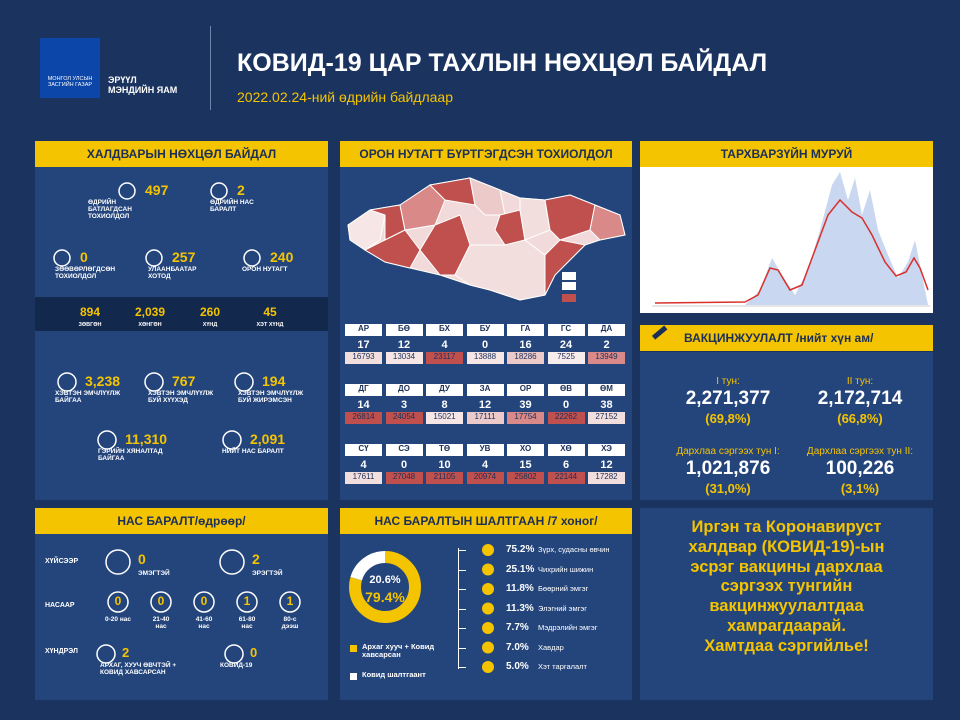 The height and width of the screenshot is (720, 960). What do you see at coordinates (520, 549) in the screenshot?
I see `cause-value: 75.2%` at bounding box center [520, 549].